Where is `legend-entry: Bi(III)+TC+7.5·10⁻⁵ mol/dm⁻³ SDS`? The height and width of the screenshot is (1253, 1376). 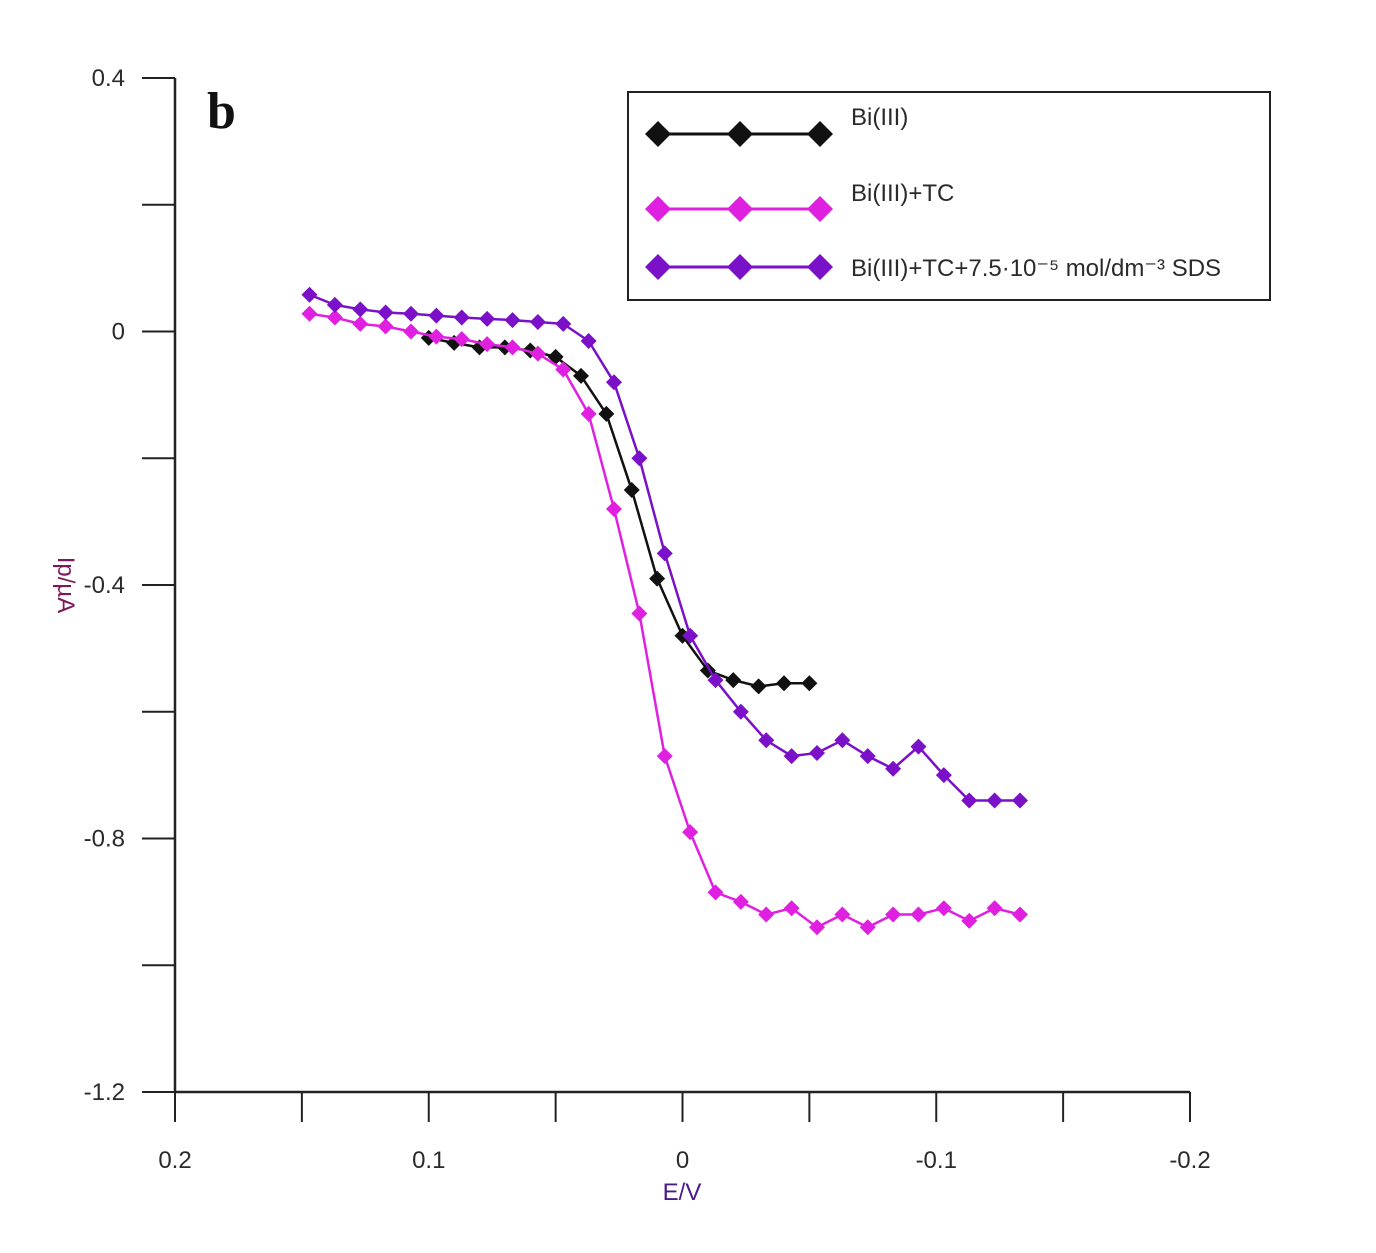
legend-entry: Bi(III)+TC+7.5·10⁻⁵ mol/dm⁻³ SDS is located at coordinates (933, 268).